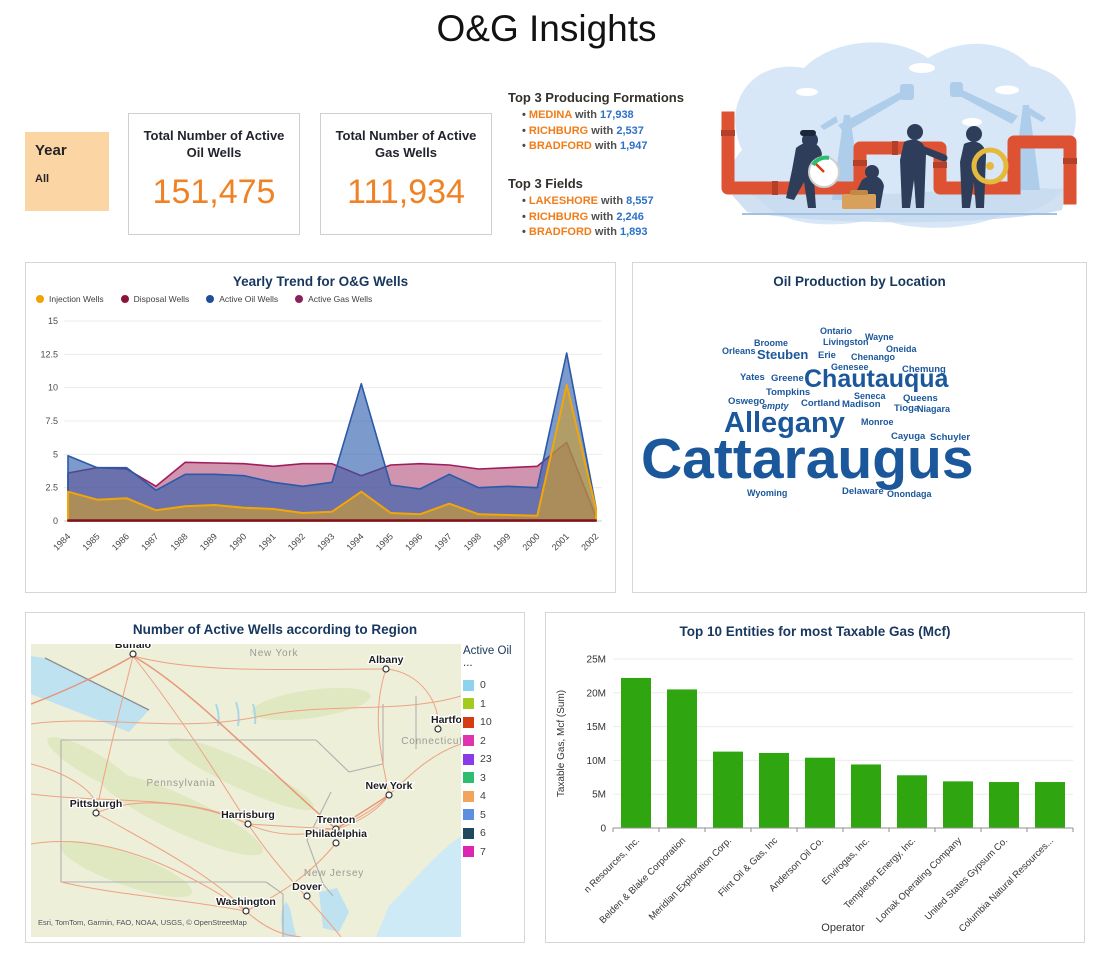 The image size is (1093, 953). What do you see at coordinates (907, 408) in the screenshot?
I see `word-tioga: Tioga` at bounding box center [907, 408].